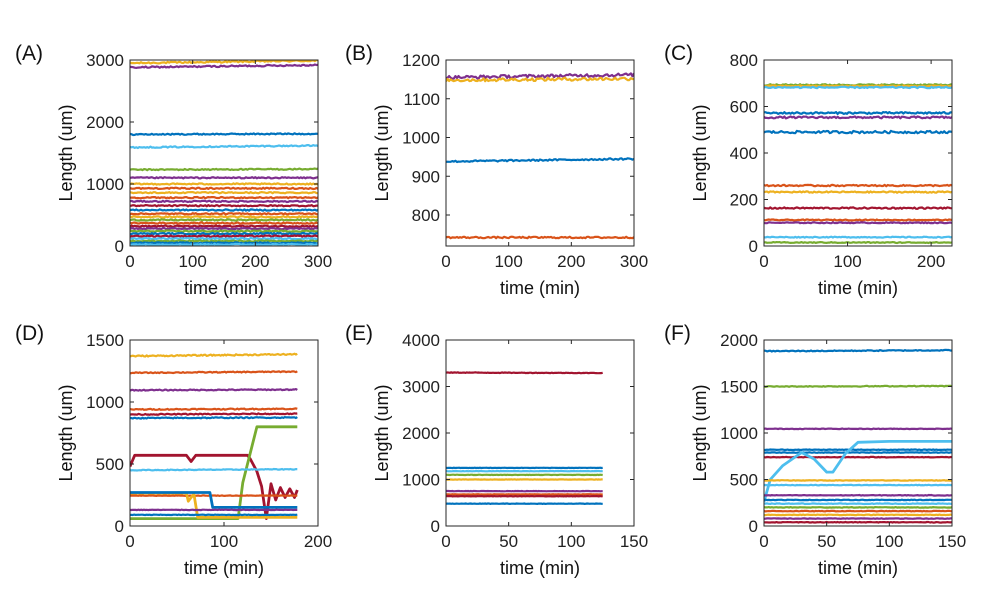 The width and height of the screenshot is (1000, 595). I want to click on plot-area, so click(858, 433).